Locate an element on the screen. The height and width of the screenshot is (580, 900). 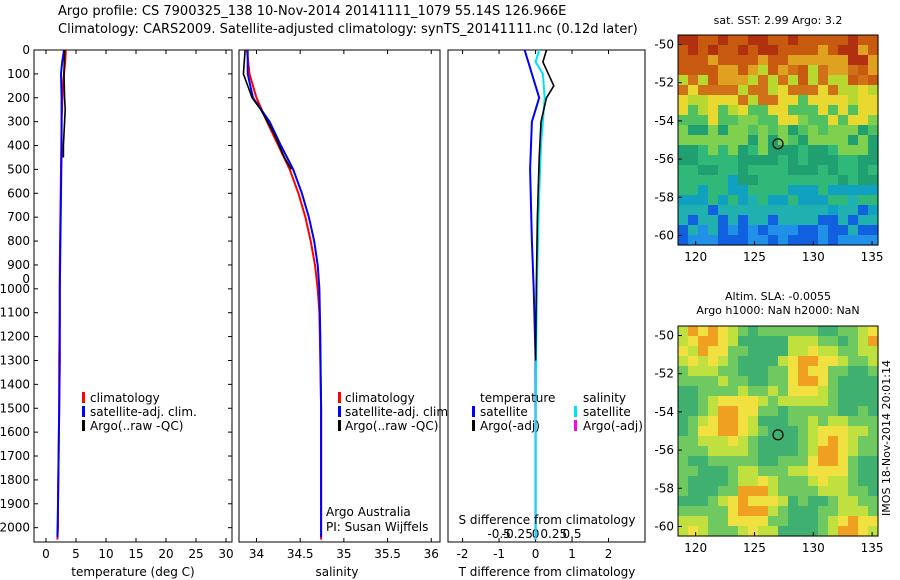
sla-map-lat-axis: -50 -52 -54 -56 -58 -60 is located at coordinates (668, 431).